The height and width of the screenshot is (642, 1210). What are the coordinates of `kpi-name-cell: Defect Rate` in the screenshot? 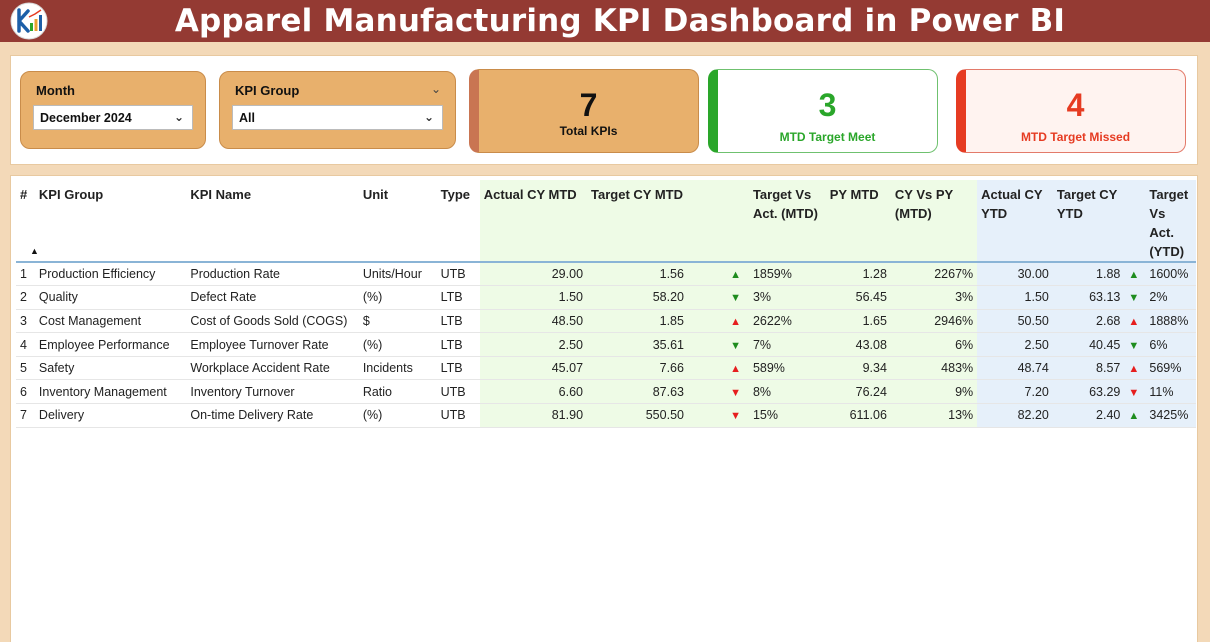 It's located at (272, 297).